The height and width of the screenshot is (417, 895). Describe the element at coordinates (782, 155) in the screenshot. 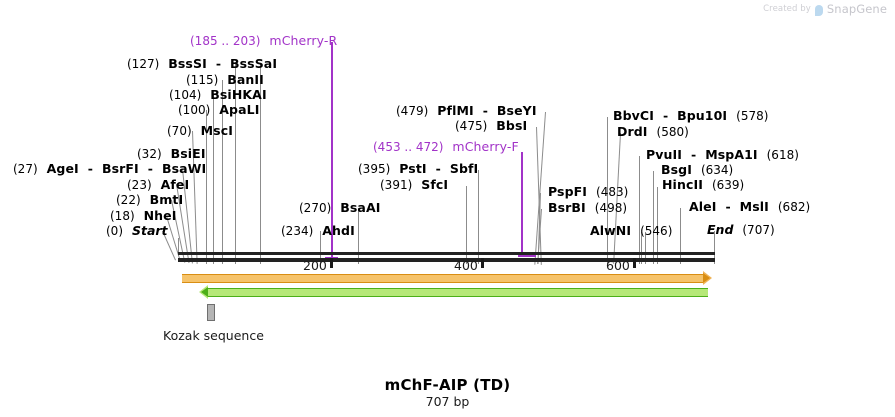

I see `label-position: (618)` at that location.